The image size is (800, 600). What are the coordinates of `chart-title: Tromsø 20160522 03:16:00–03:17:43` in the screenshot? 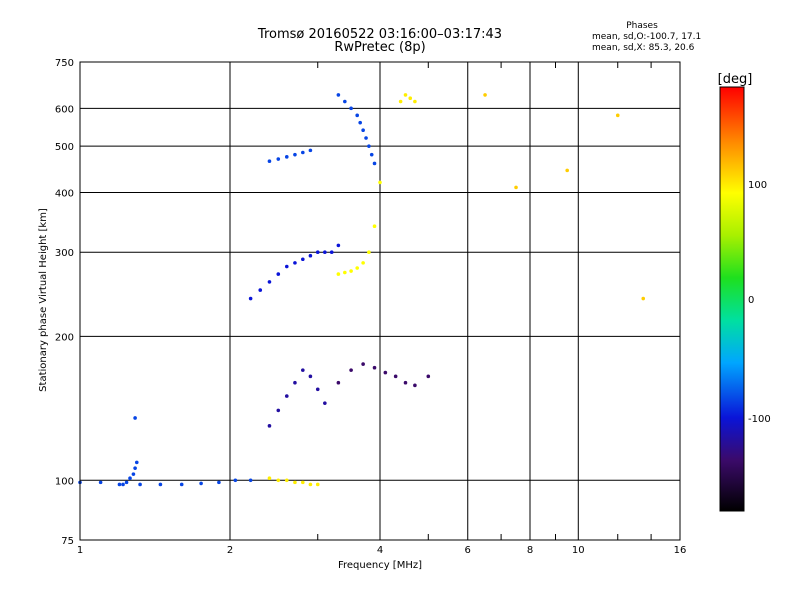 It's located at (380, 34).